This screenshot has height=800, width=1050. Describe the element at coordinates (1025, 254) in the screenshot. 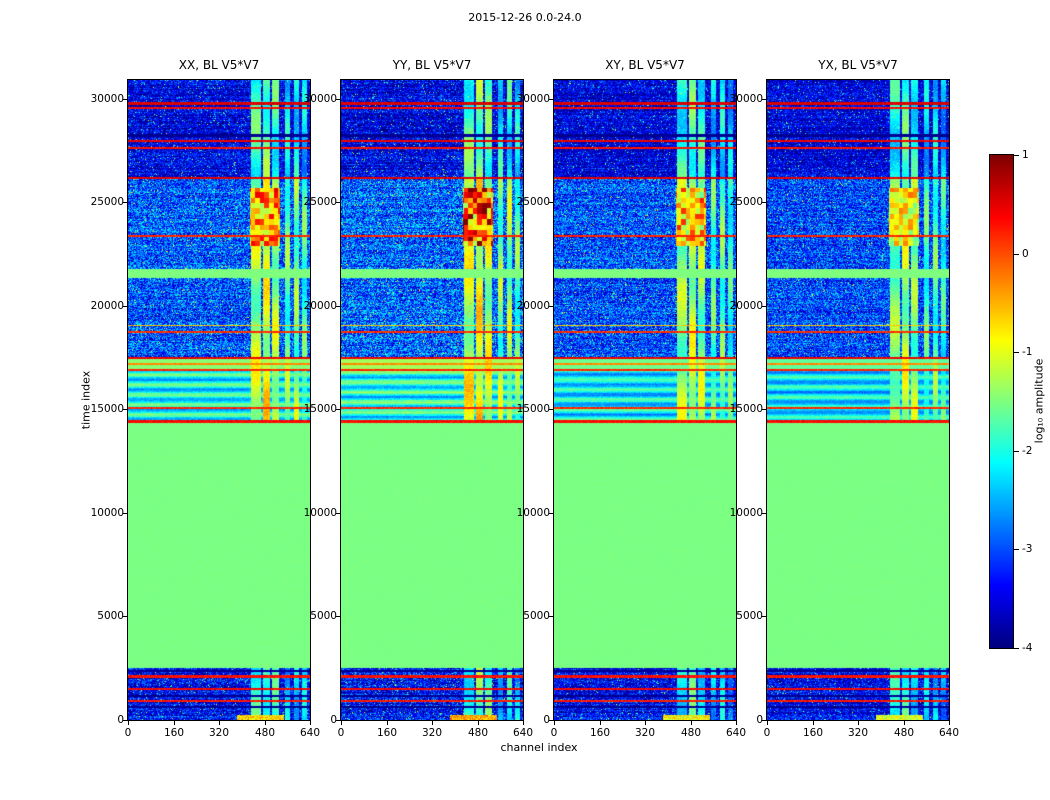

I see `colorbar-tick-label: 0` at that location.